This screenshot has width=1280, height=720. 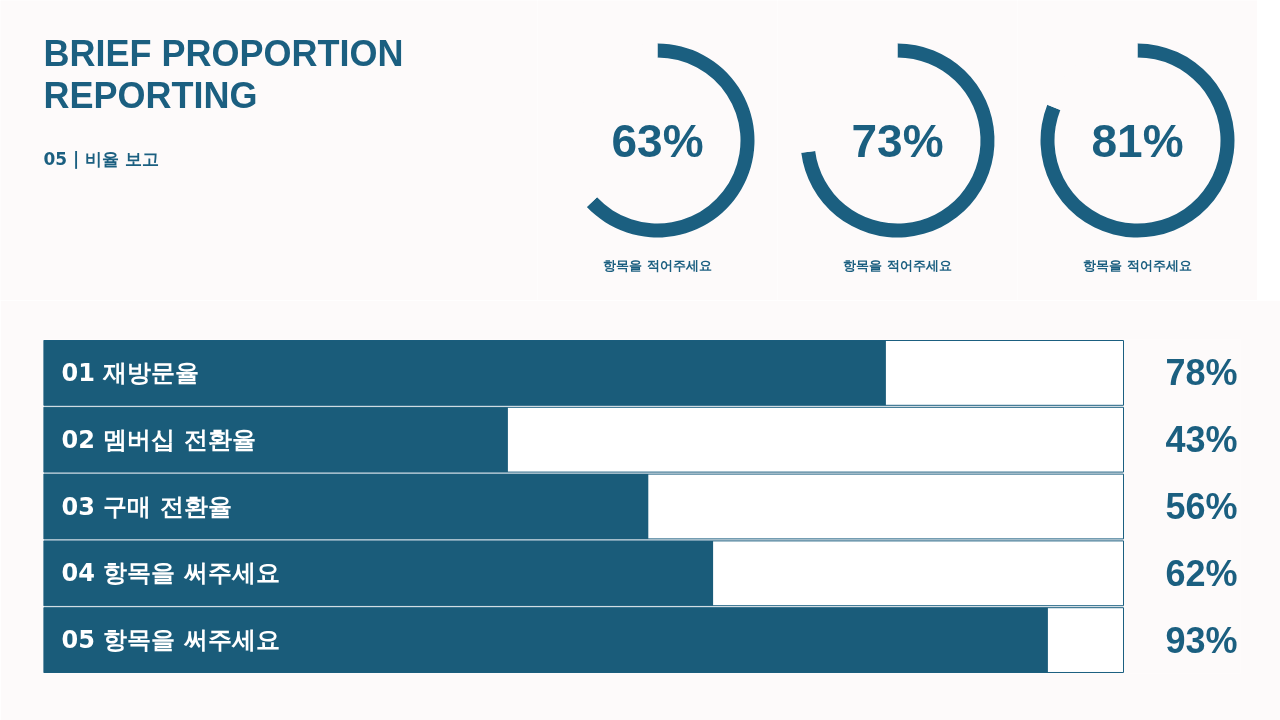 I want to click on data-label: 93%, so click(x=1201, y=640).